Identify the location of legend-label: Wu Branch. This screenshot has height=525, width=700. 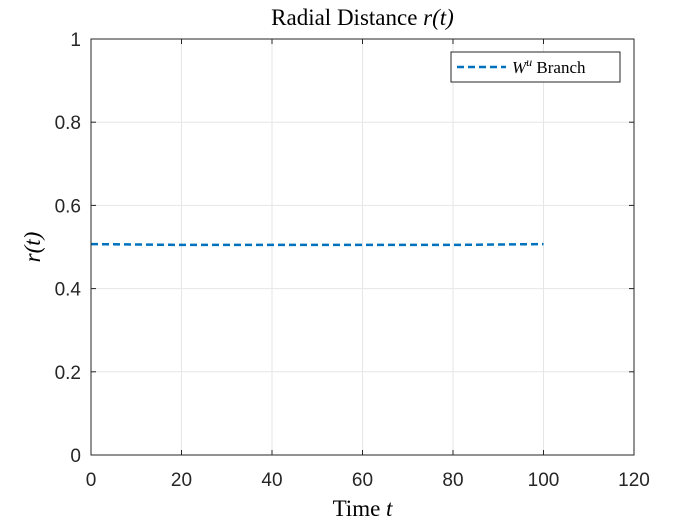
(549, 66).